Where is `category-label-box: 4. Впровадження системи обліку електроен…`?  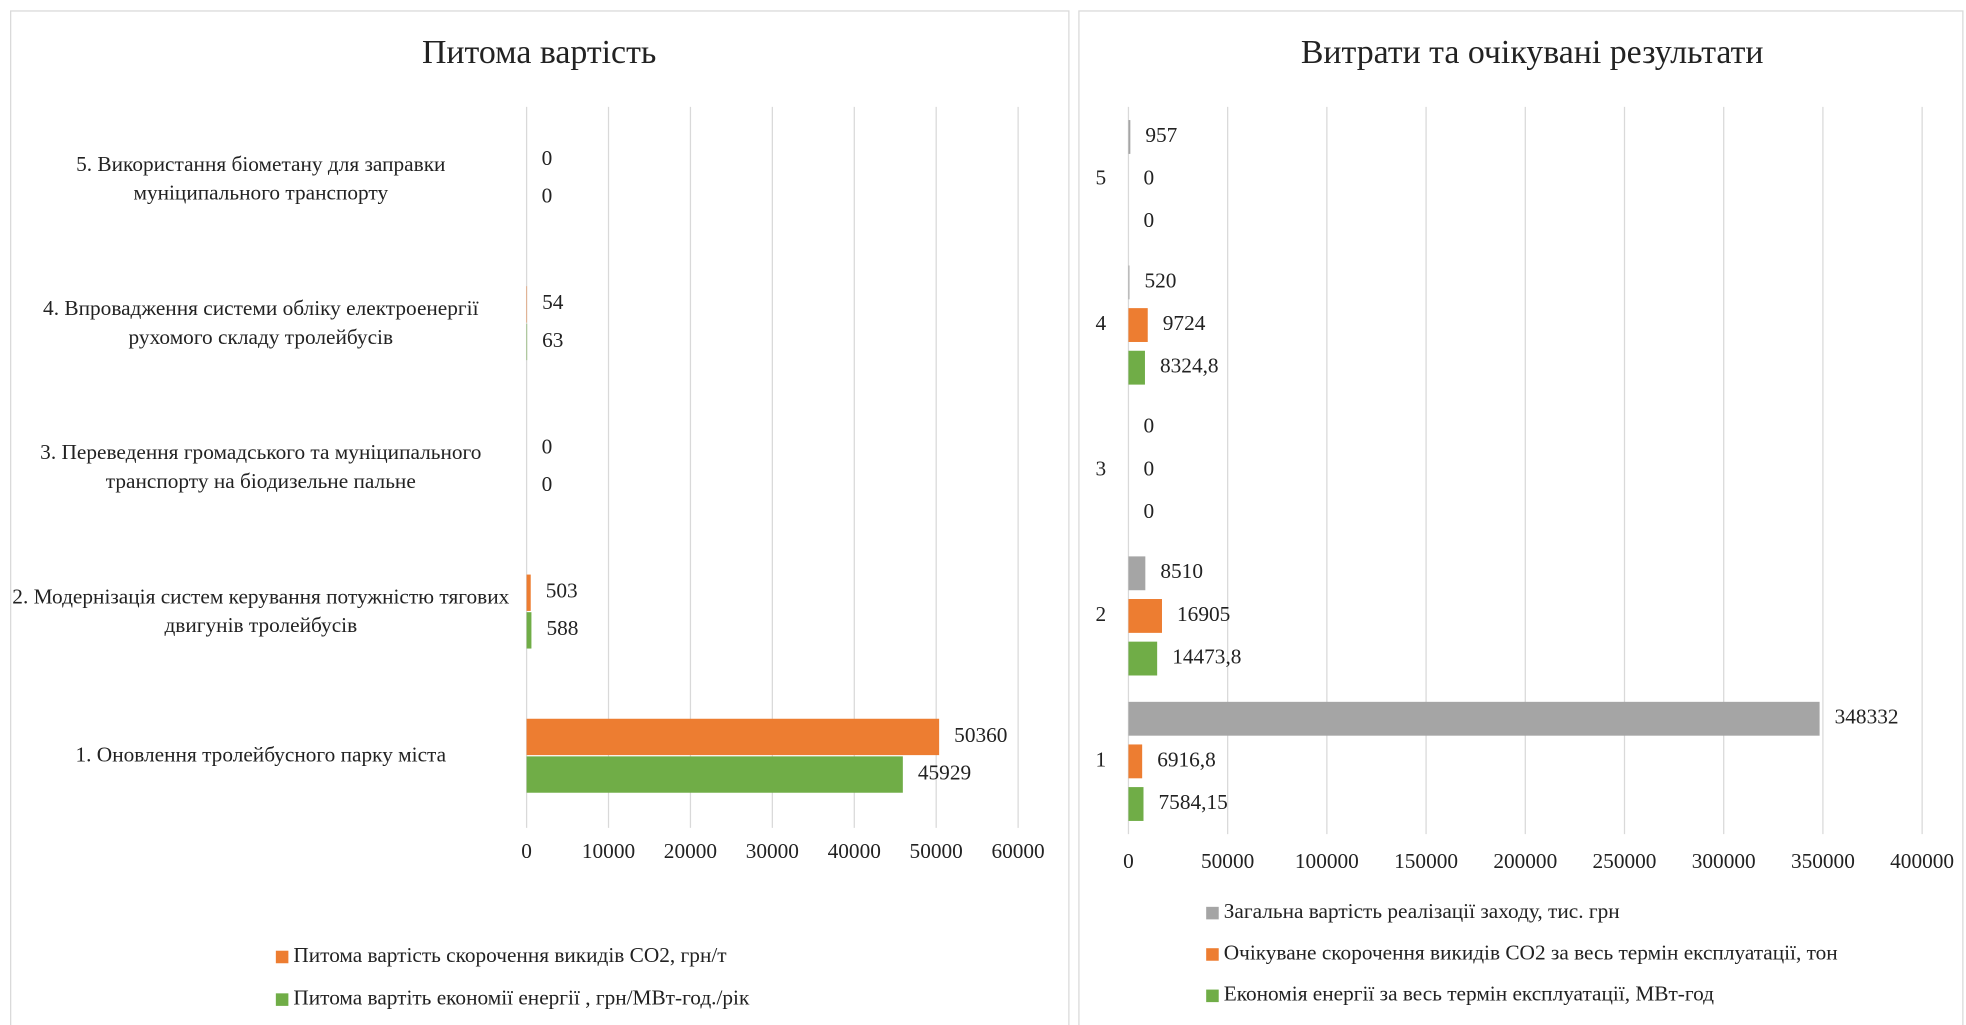
category-label-box: 4. Впровадження системи обліку електроен… is located at coordinates (261, 322).